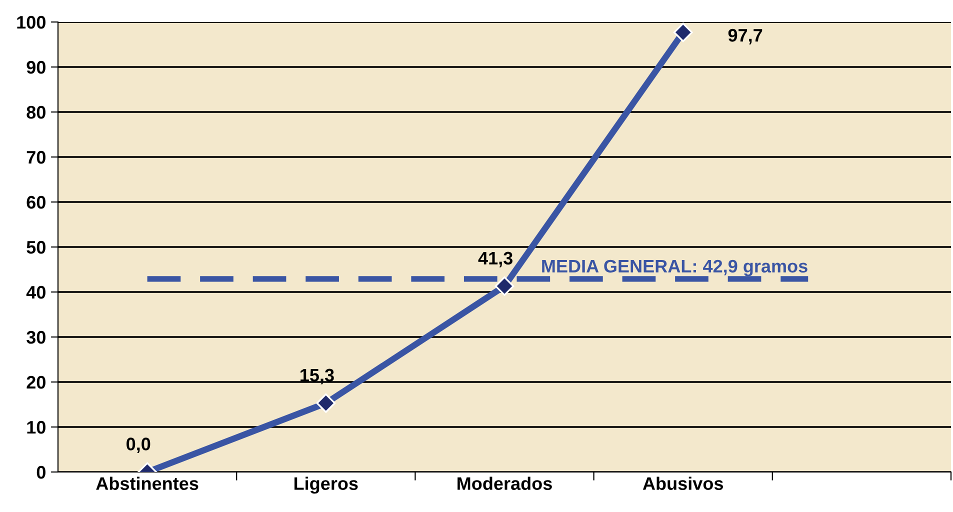  I want to click on y-tick-label: 40, so click(36, 292).